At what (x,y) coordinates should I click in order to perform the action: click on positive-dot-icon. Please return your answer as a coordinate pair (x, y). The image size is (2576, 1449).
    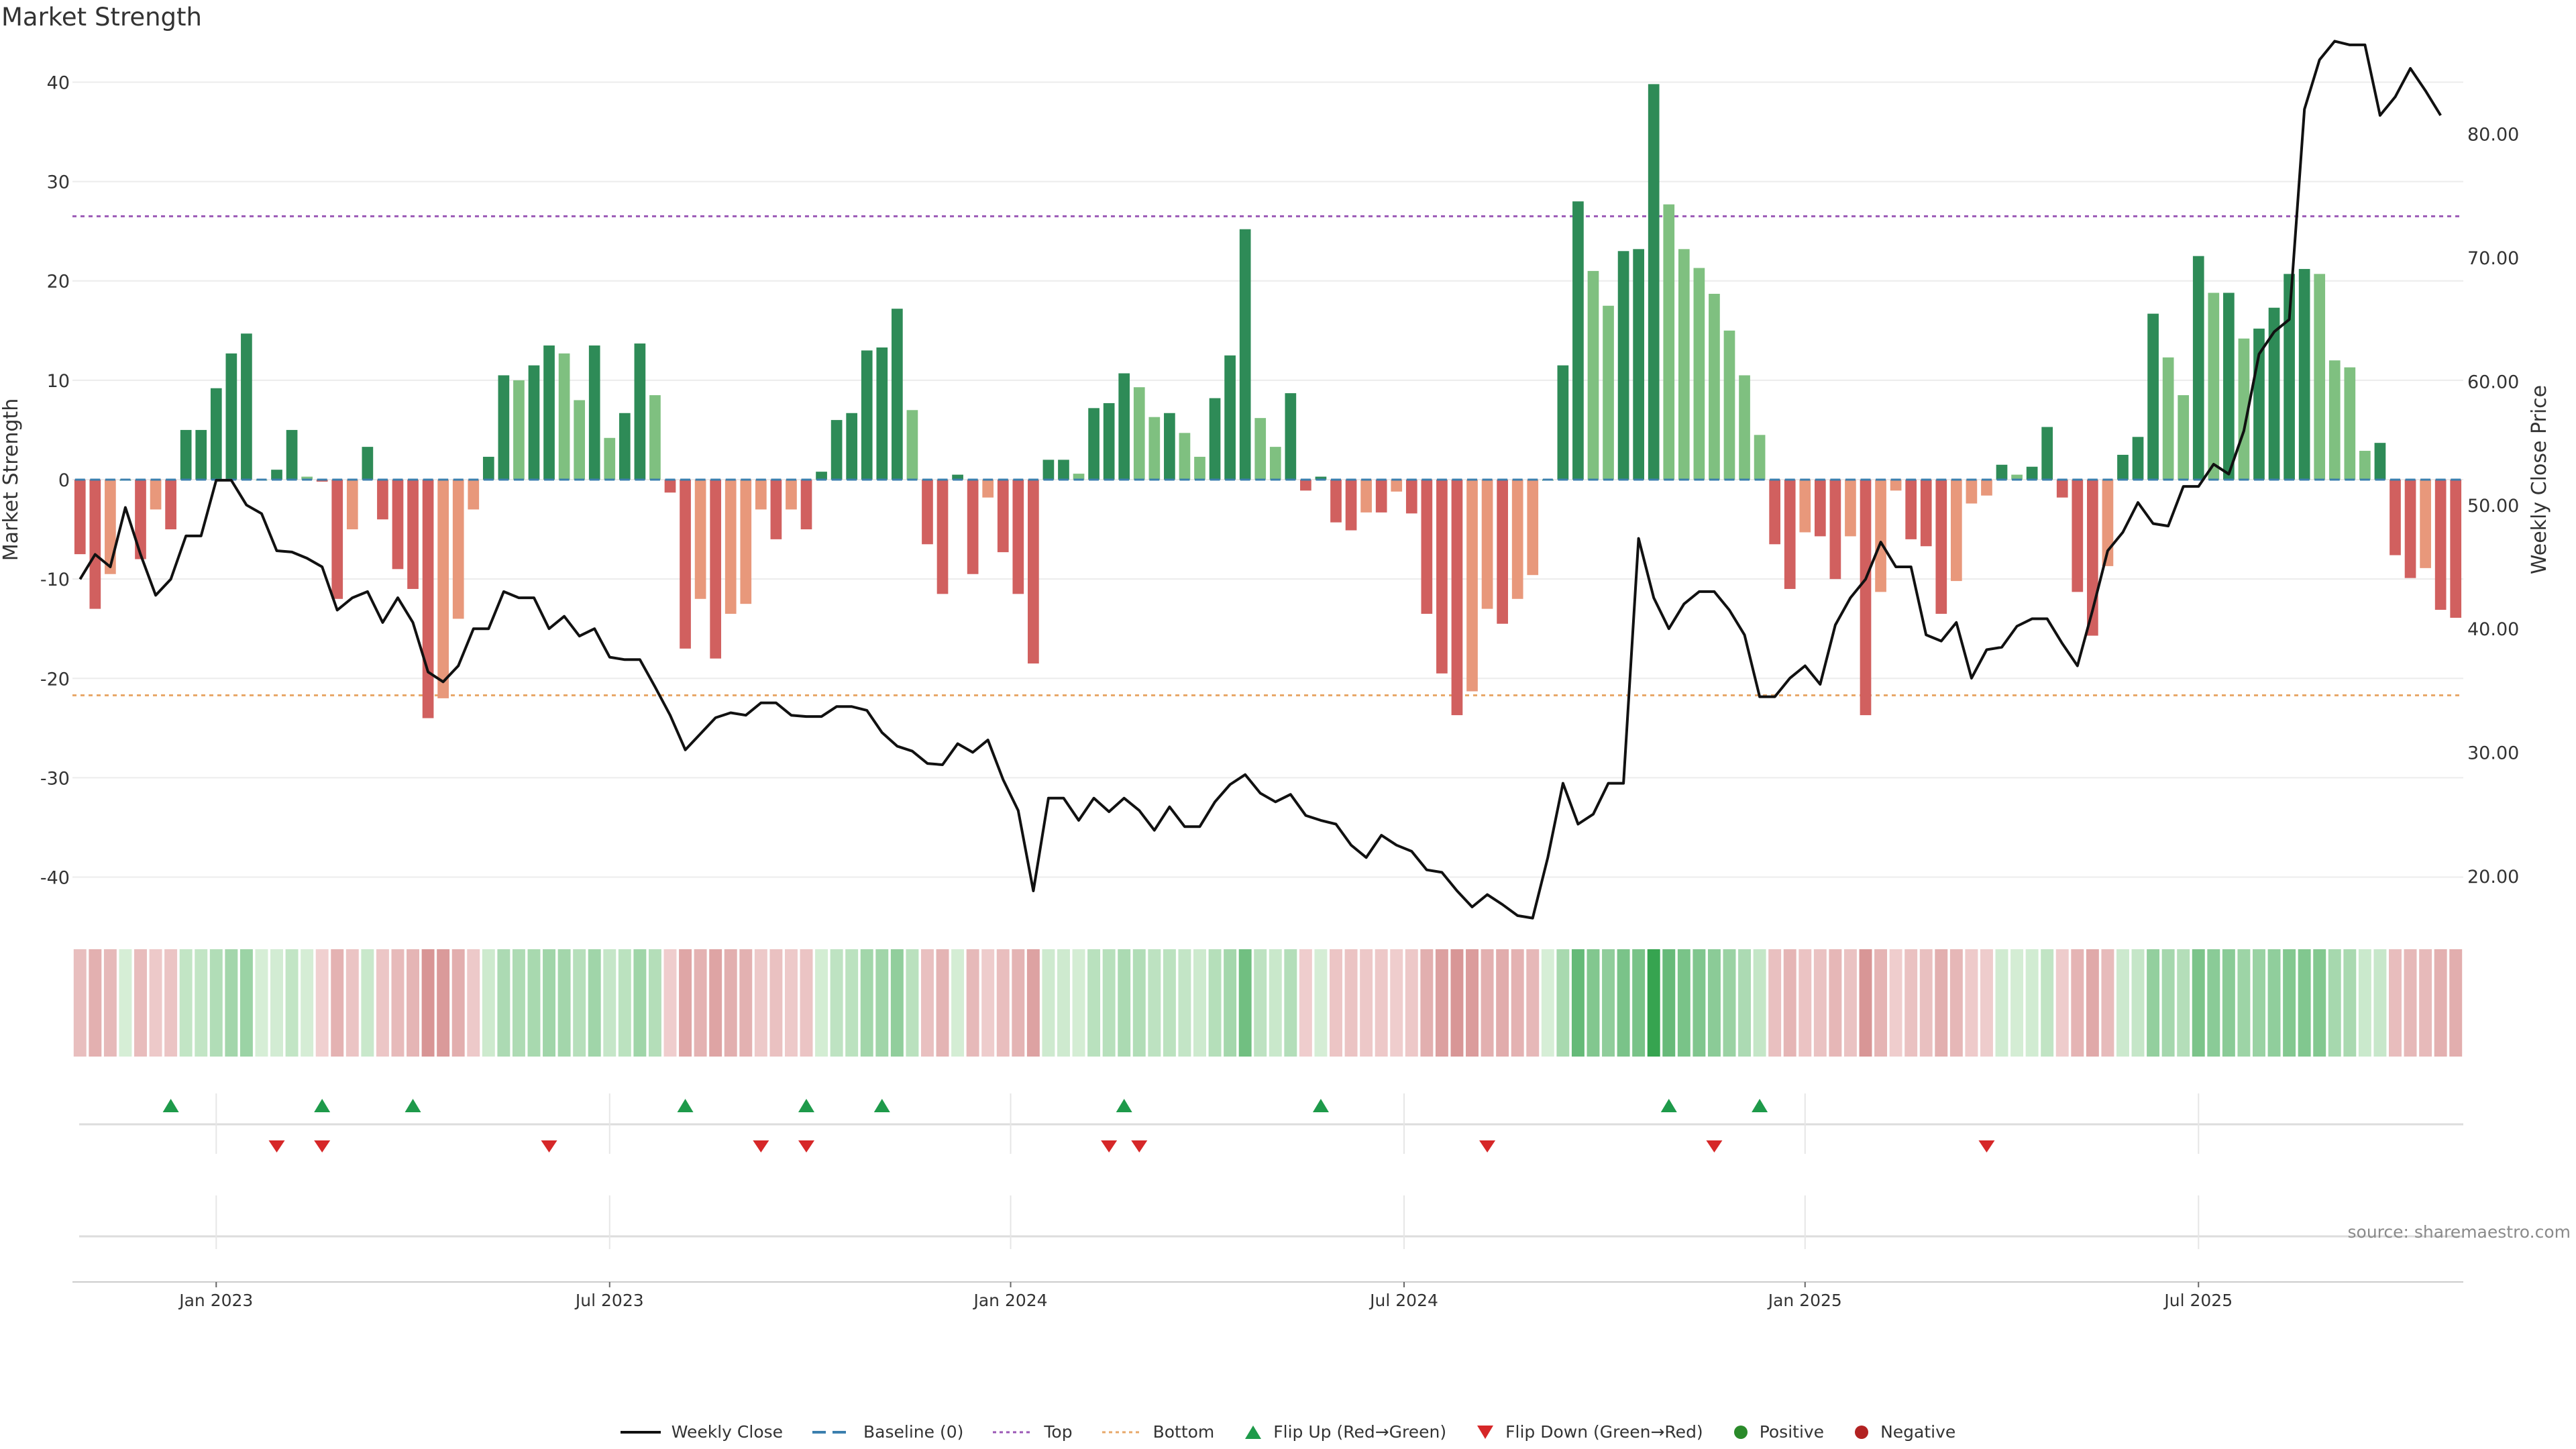
    Looking at the image, I should click on (1740, 1432).